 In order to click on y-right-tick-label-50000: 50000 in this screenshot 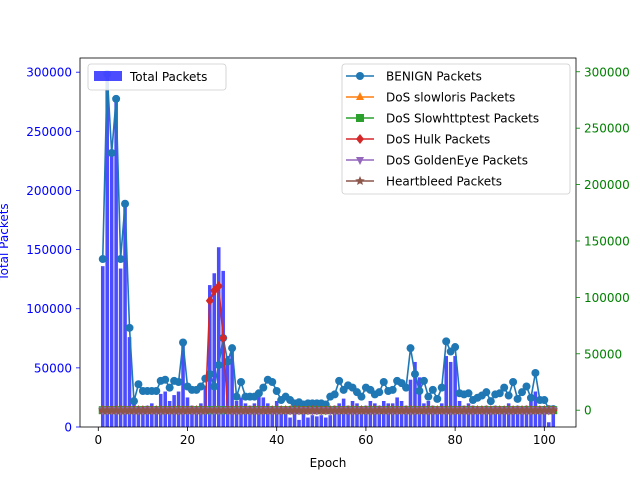, I will do `click(603, 354)`.